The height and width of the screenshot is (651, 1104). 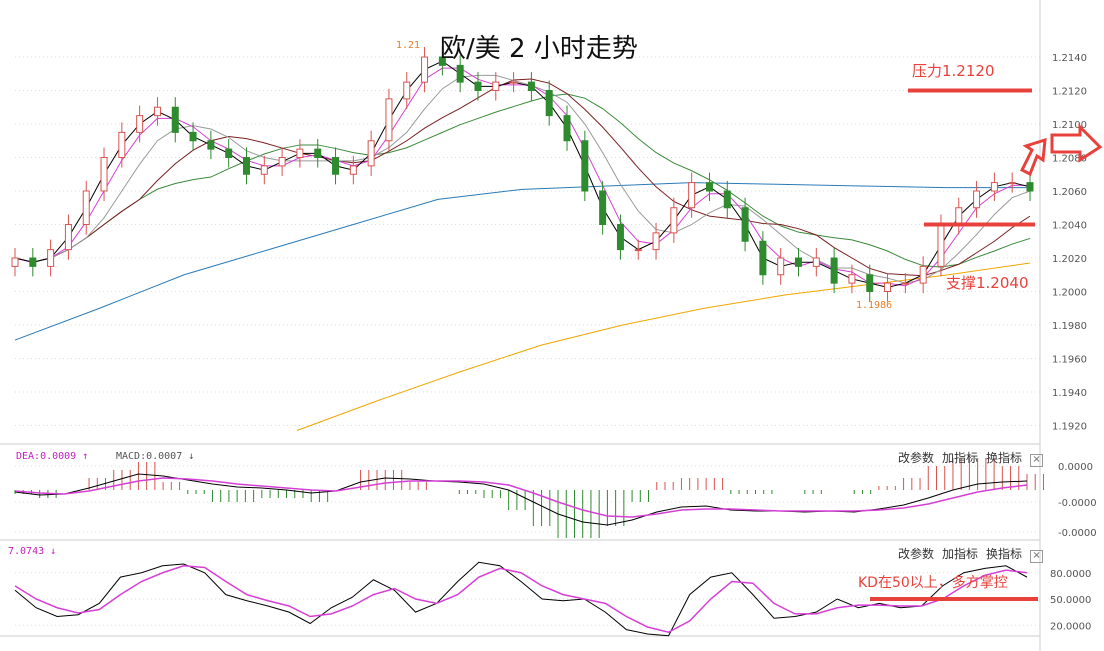 What do you see at coordinates (1069, 293) in the screenshot?
I see `y-tick-label: 1.2000` at bounding box center [1069, 293].